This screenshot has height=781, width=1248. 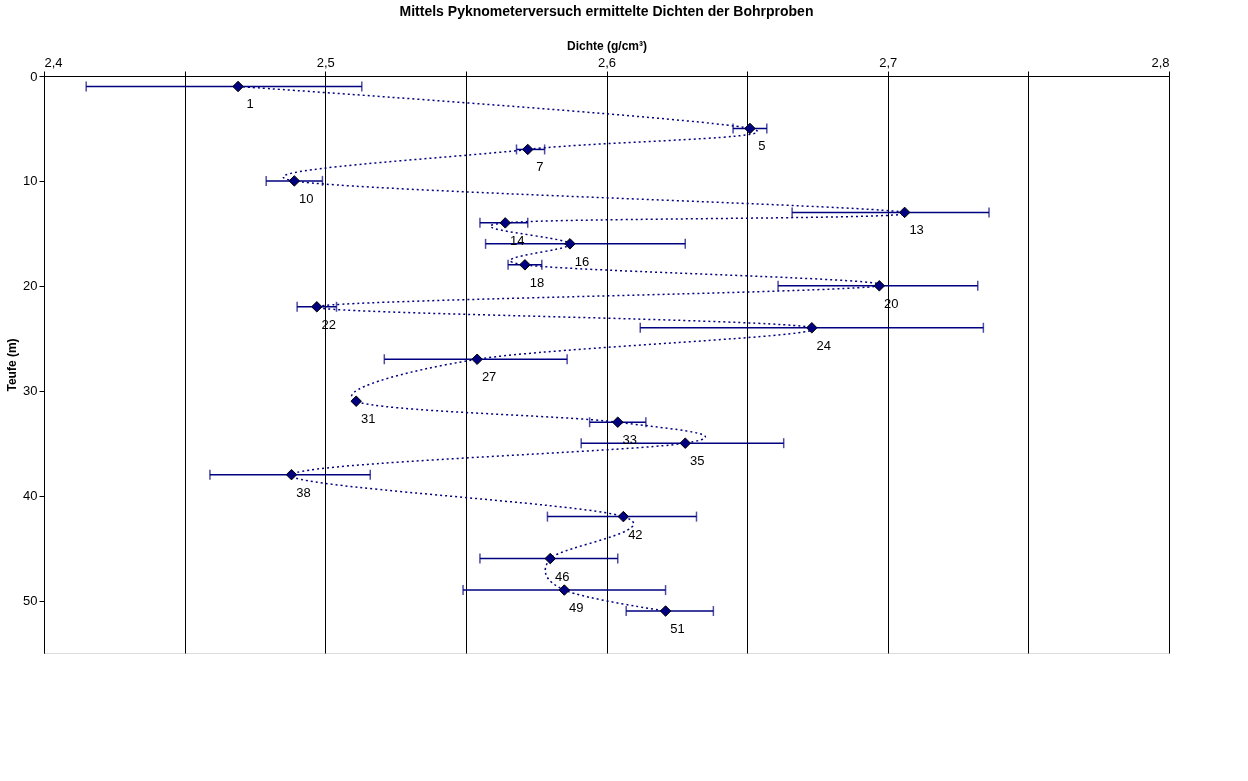 I want to click on data-label: 13, so click(x=916, y=230).